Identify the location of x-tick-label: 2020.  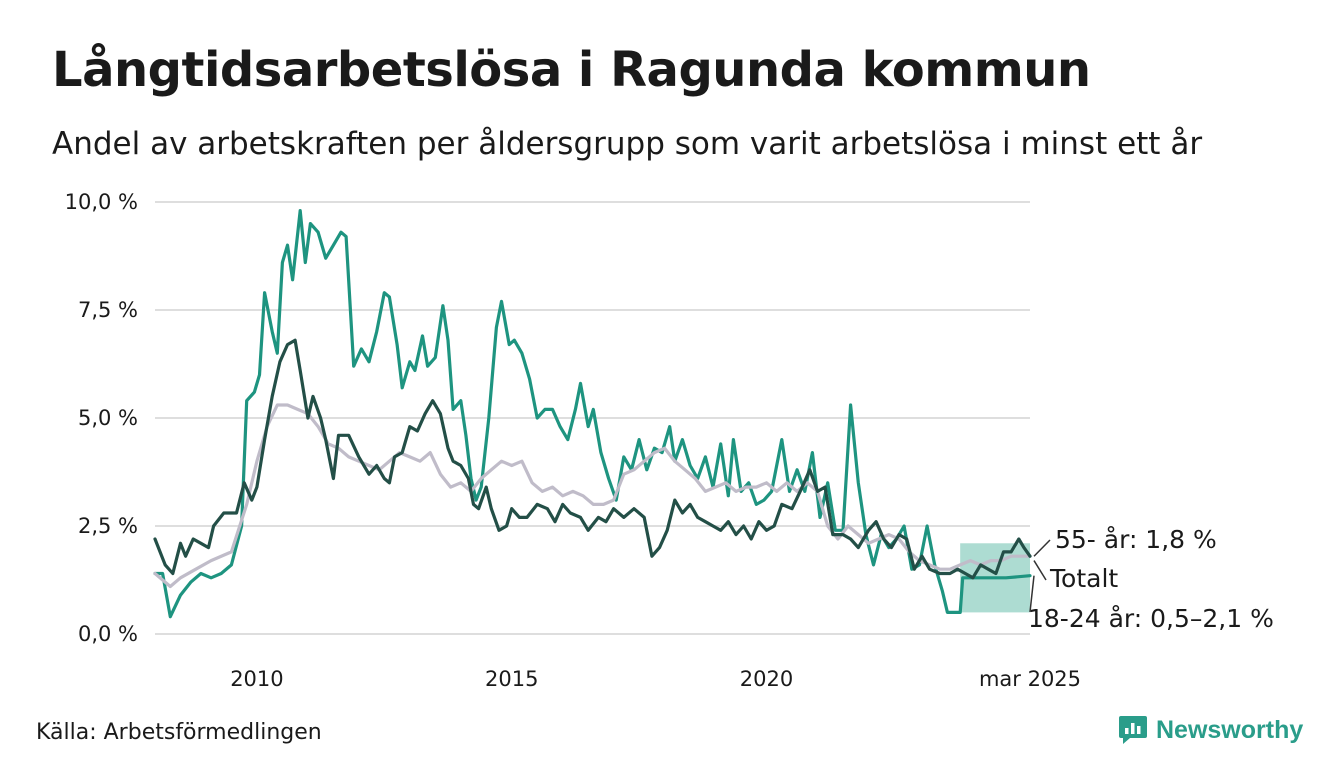
(766, 679).